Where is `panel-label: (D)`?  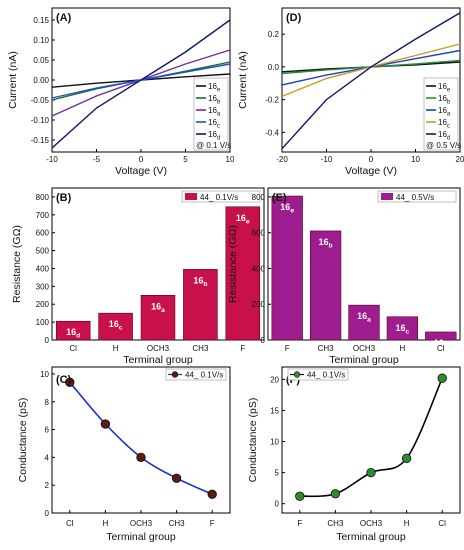 panel-label: (D) is located at coordinates (294, 18).